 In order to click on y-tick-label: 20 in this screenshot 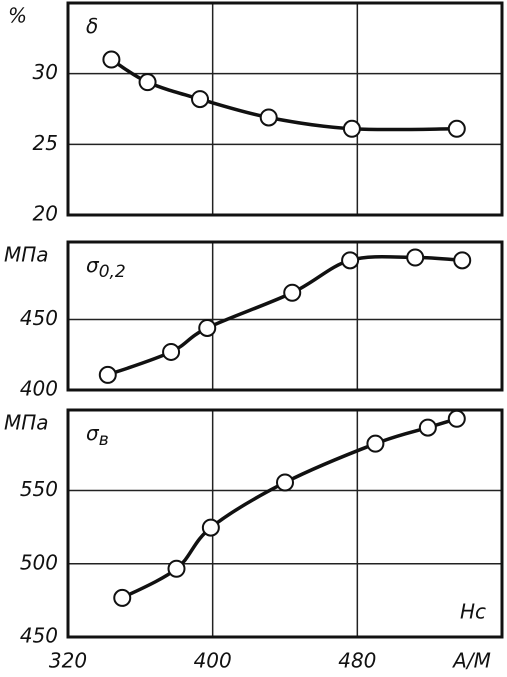, I will do `click(45, 214)`.